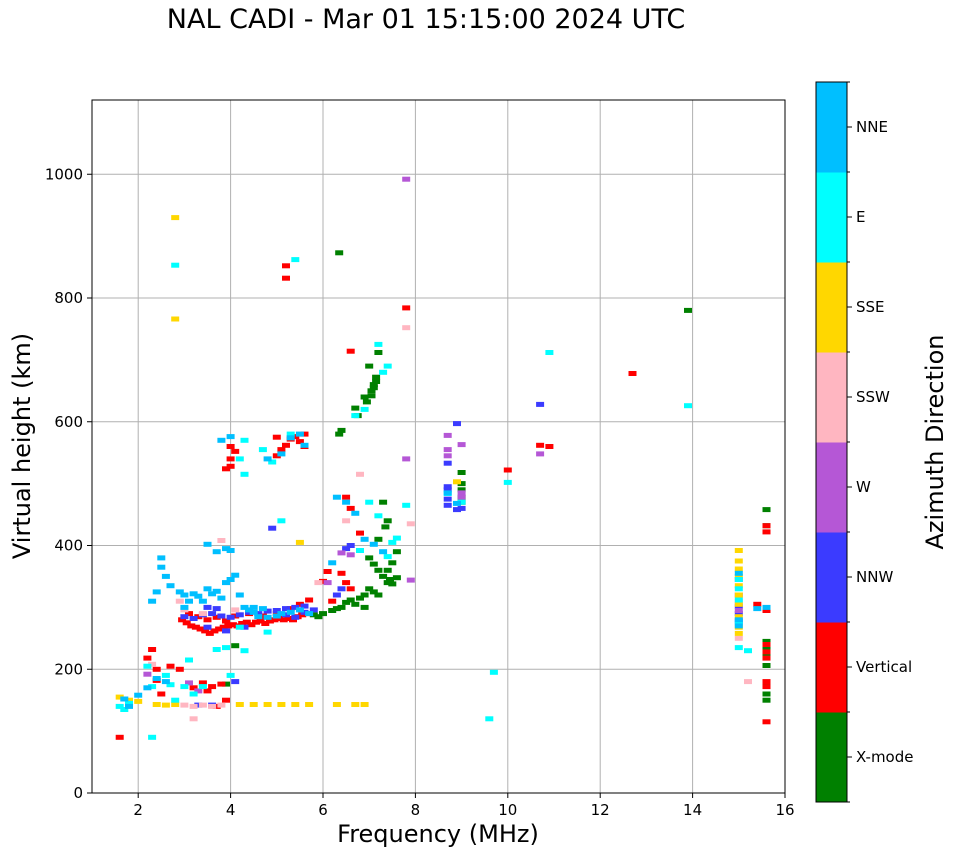 The width and height of the screenshot is (958, 857). What do you see at coordinates (68, 422) in the screenshot?
I see `y-tick-label: 600` at bounding box center [68, 422].